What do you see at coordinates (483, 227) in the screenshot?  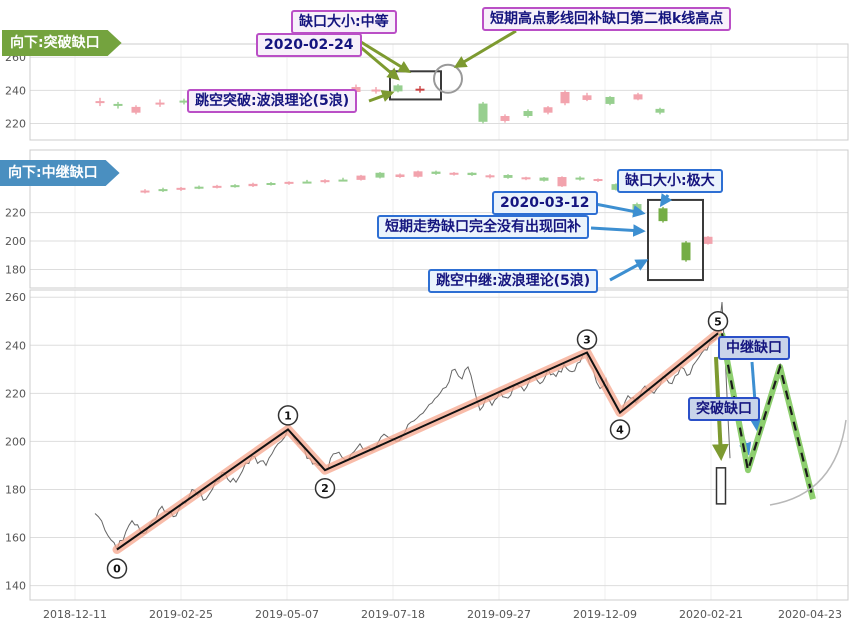 I see `no-fill-note-label: 短期走势缺口完全没有出现回补` at bounding box center [483, 227].